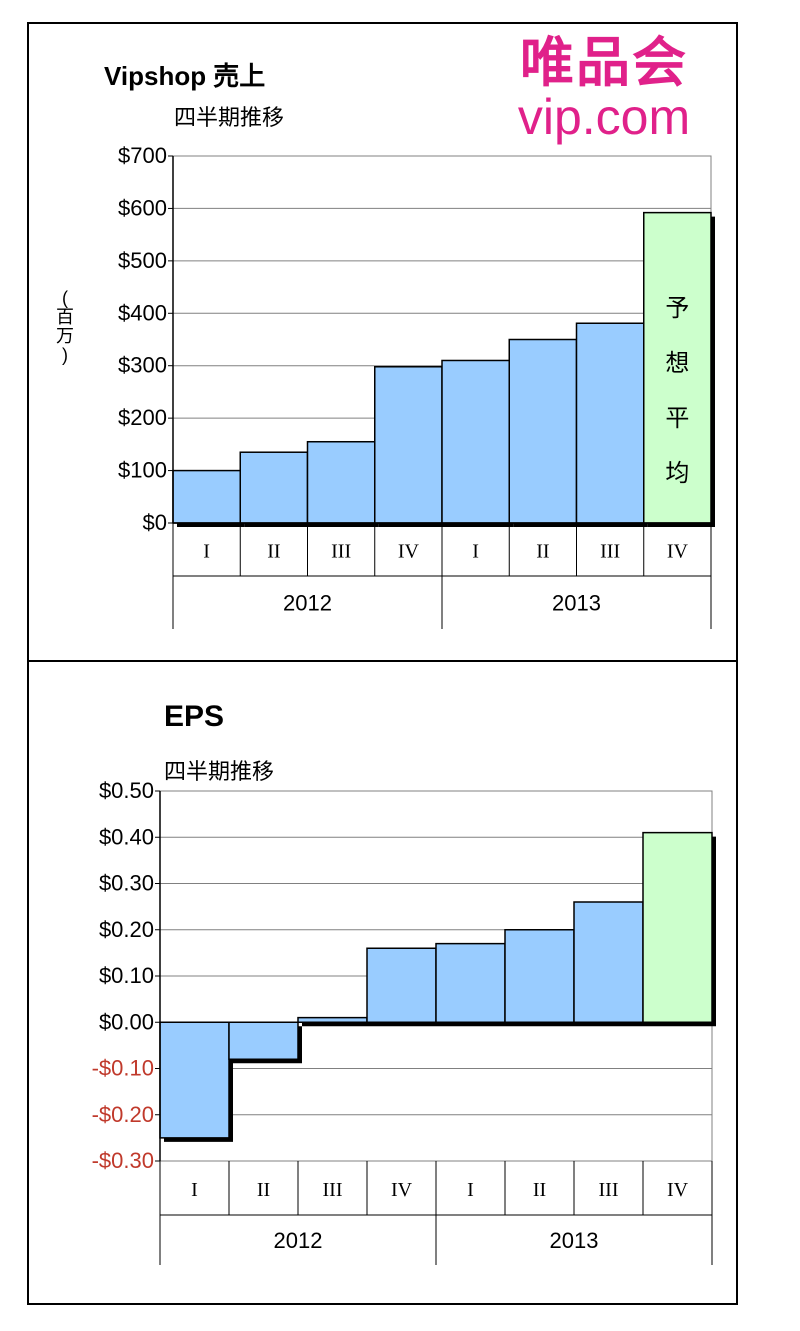 This screenshot has width=800, height=1331. I want to click on y-axis-label-char: ), so click(65, 355).